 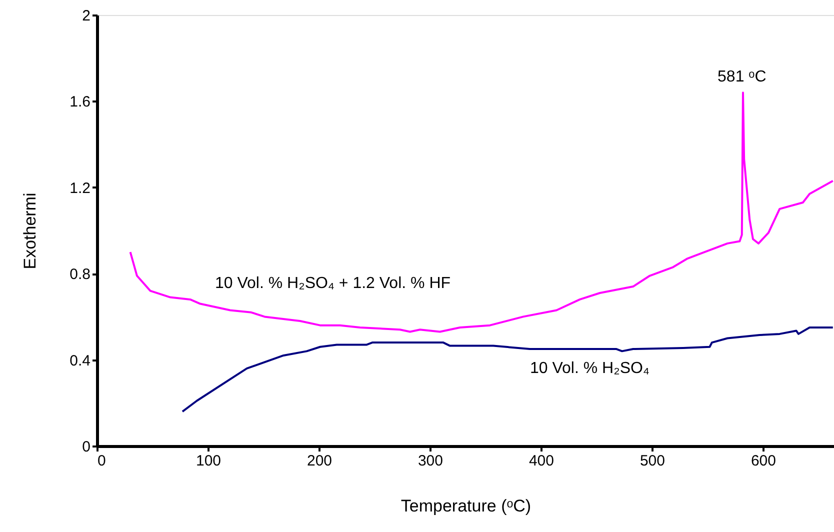 I want to click on x-tick-label: 0, so click(x=102, y=461).